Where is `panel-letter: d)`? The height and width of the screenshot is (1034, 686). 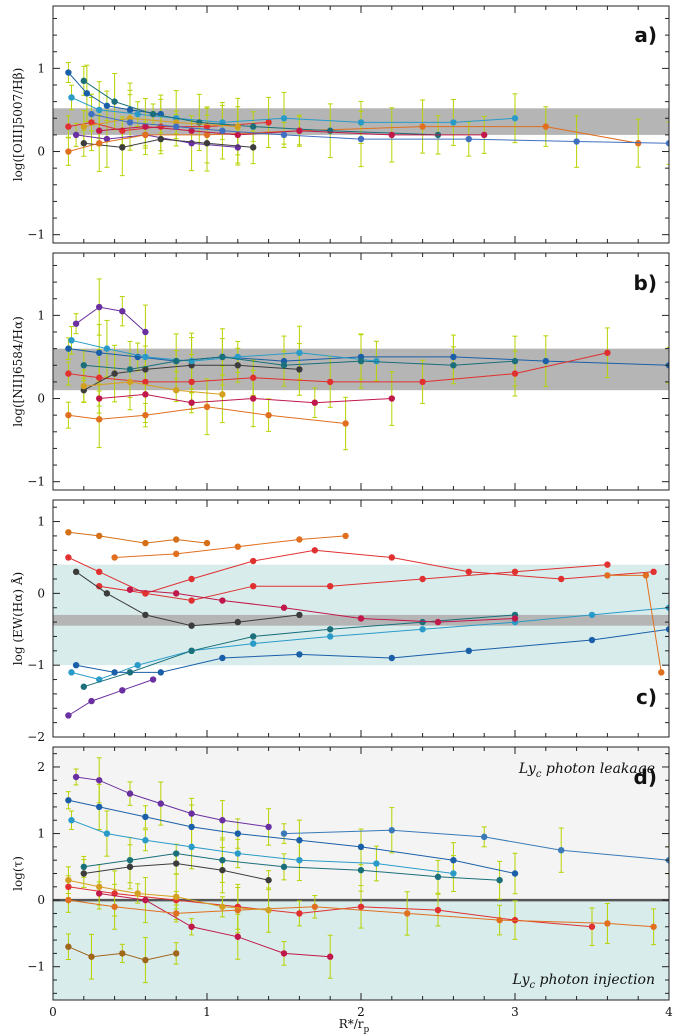 panel-letter: d) is located at coordinates (645, 777).